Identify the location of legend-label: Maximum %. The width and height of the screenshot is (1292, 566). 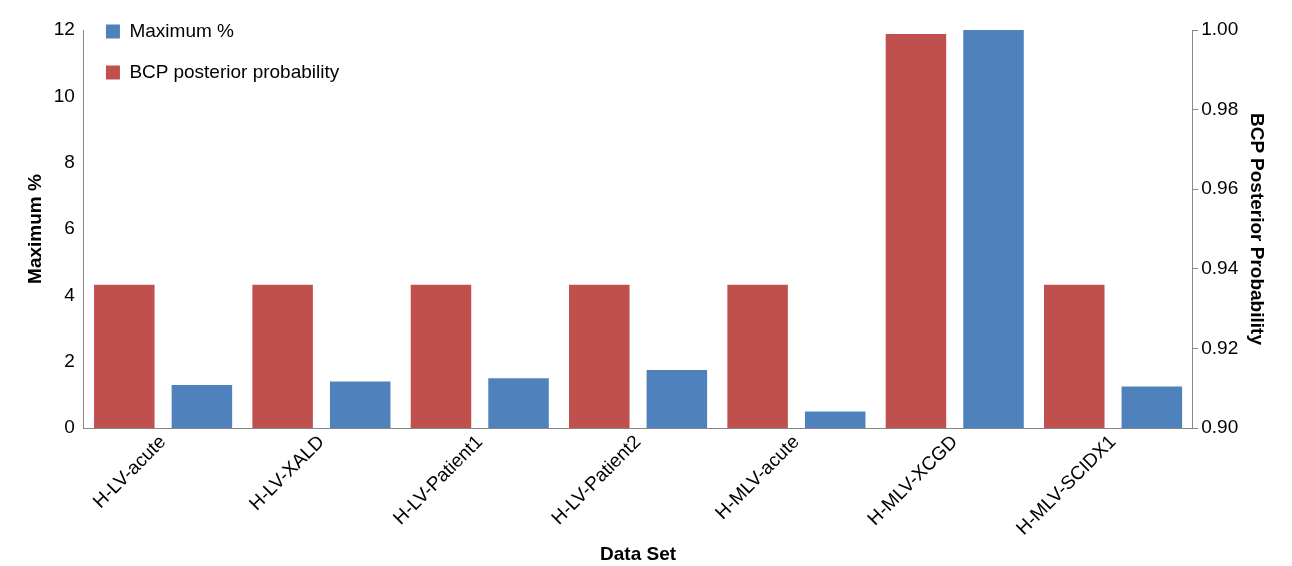
(182, 30).